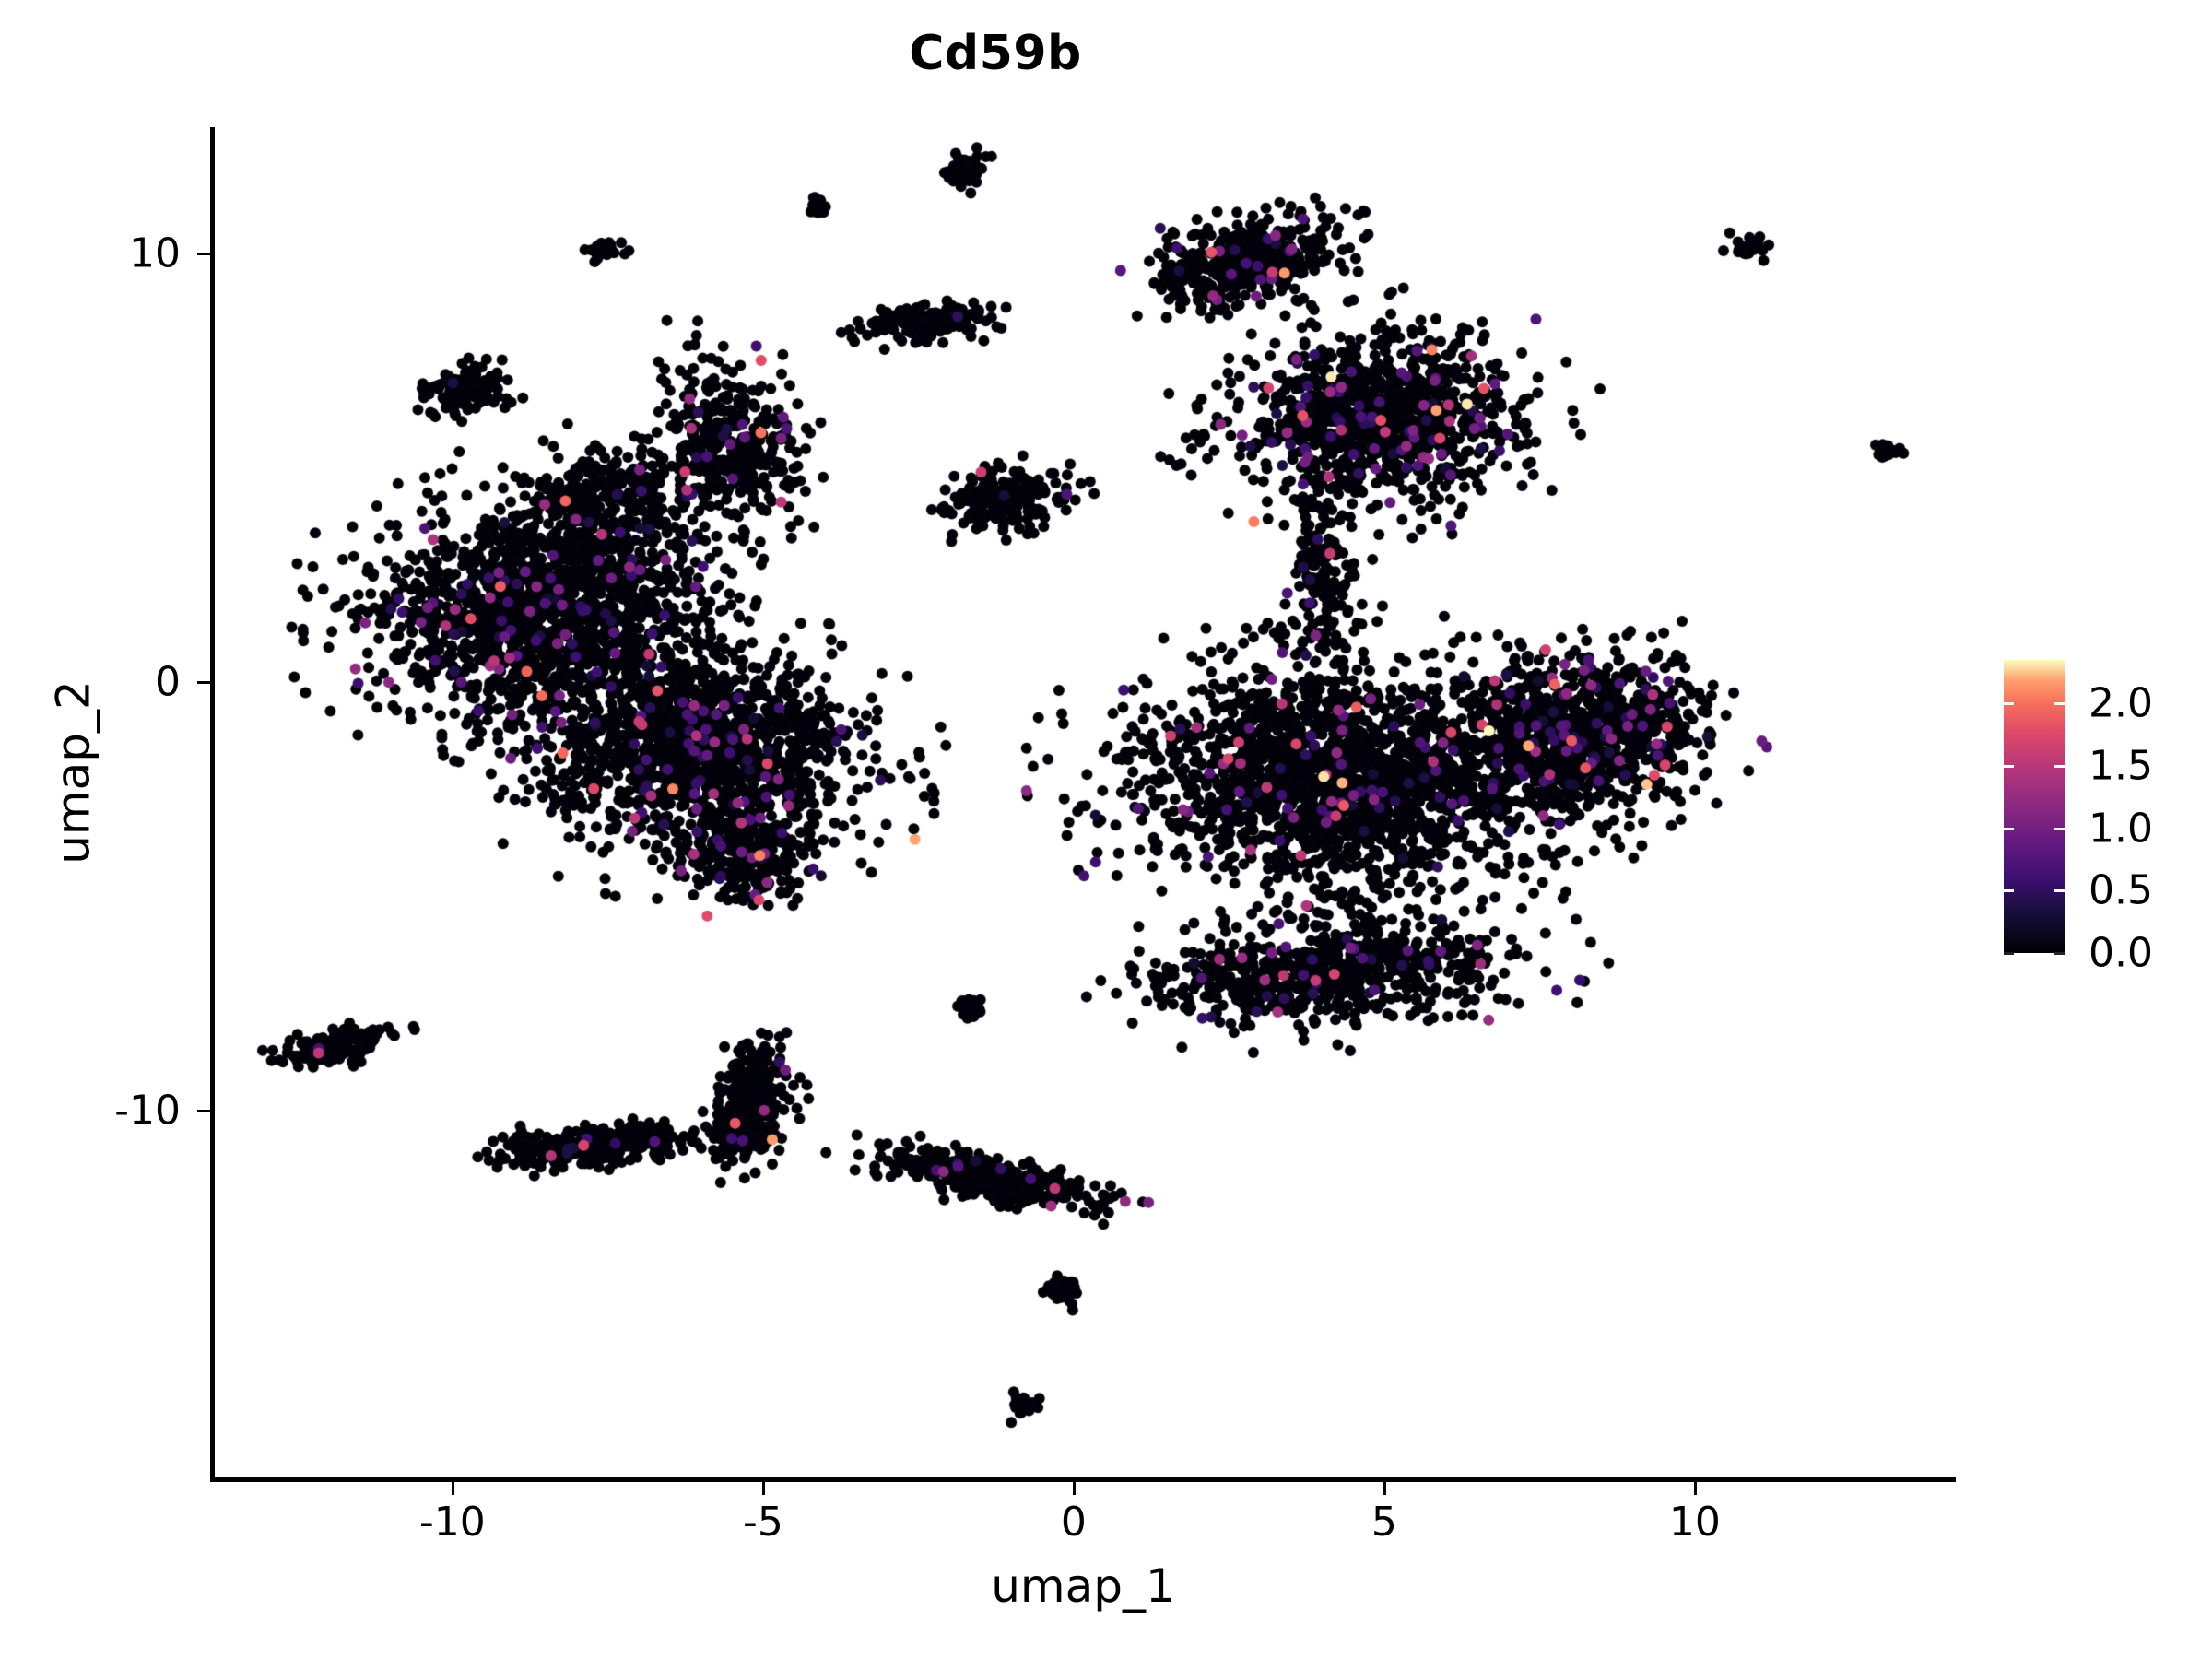 The image size is (2212, 1659). I want to click on x-tick-label: 10, so click(1694, 1522).